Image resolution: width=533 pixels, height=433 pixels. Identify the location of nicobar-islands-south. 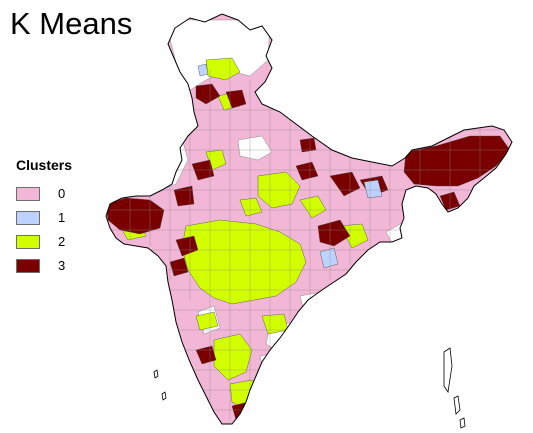
(462, 423).